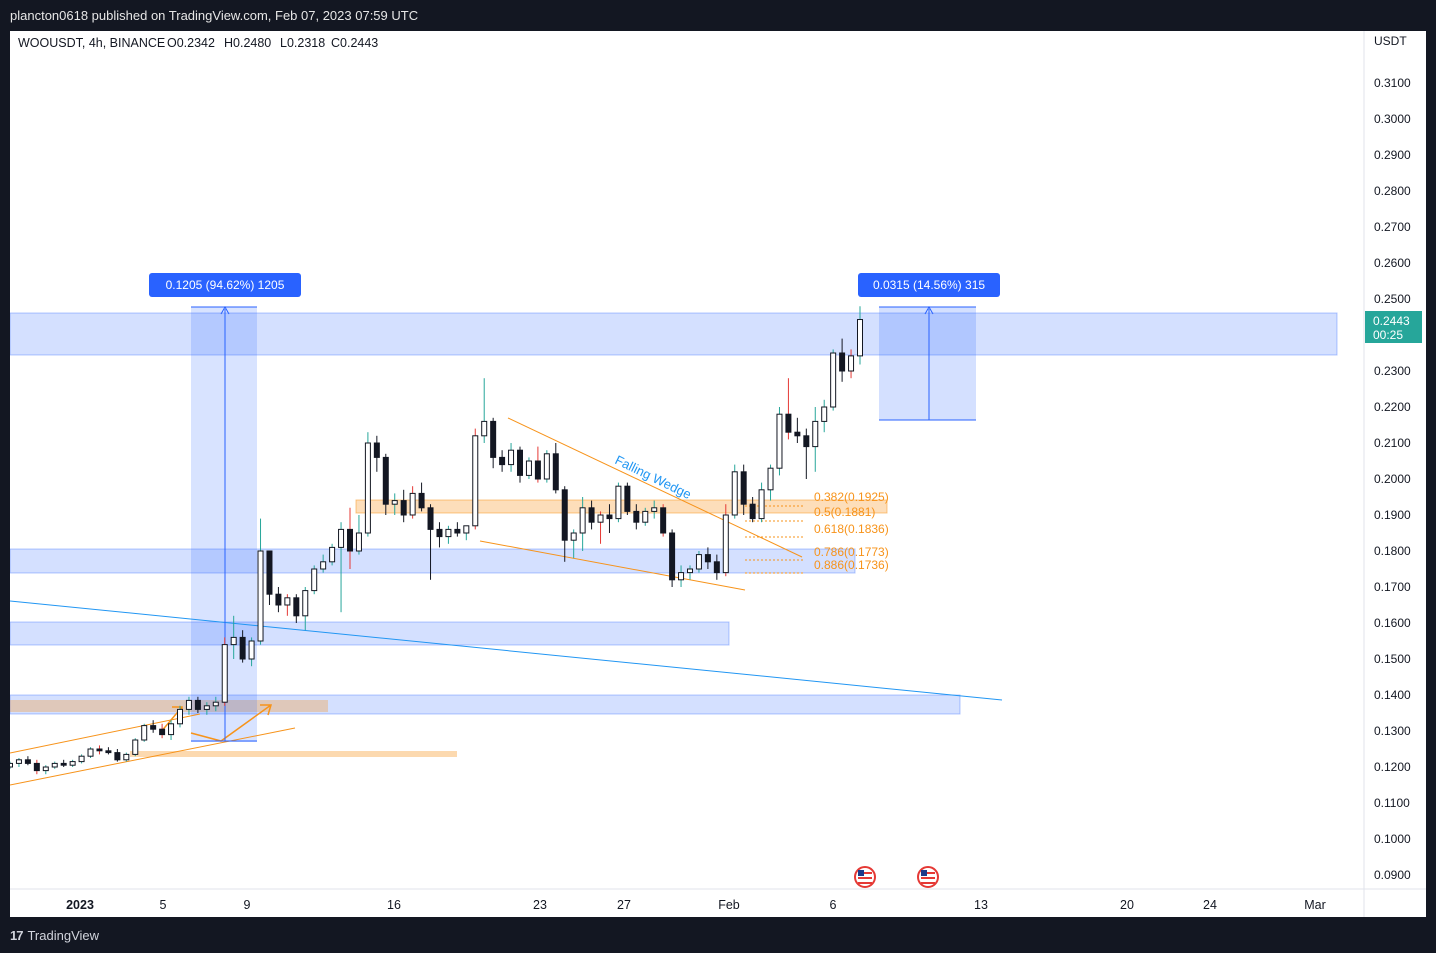 Image resolution: width=1436 pixels, height=953 pixels. I want to click on time-tick: 6, so click(833, 905).